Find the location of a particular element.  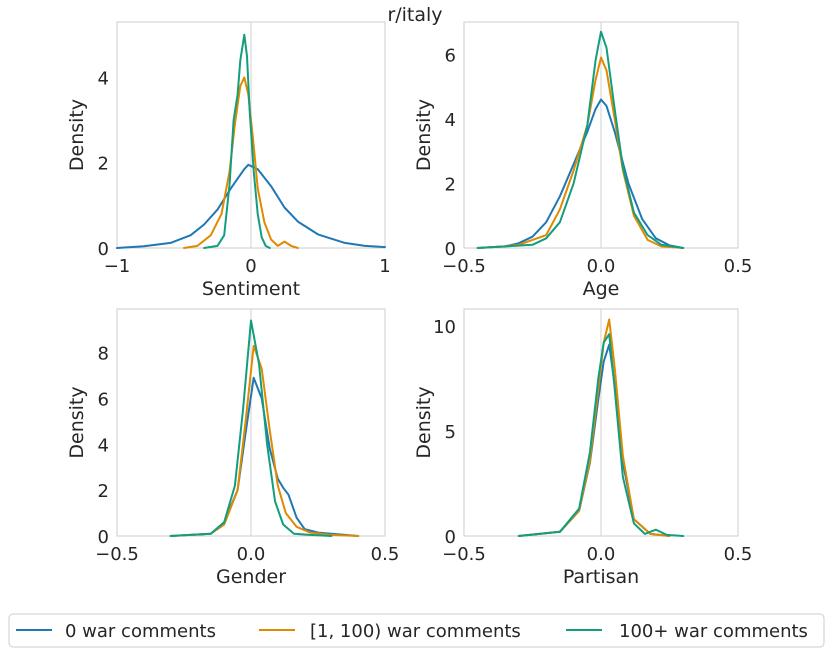

x-axis-label: Gender is located at coordinates (251, 577).